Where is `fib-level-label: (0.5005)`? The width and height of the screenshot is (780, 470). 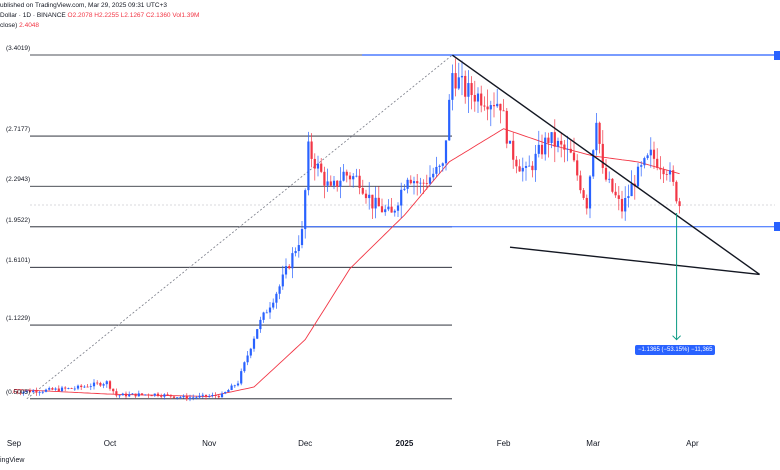 fib-level-label: (0.5005) is located at coordinates (18, 392).